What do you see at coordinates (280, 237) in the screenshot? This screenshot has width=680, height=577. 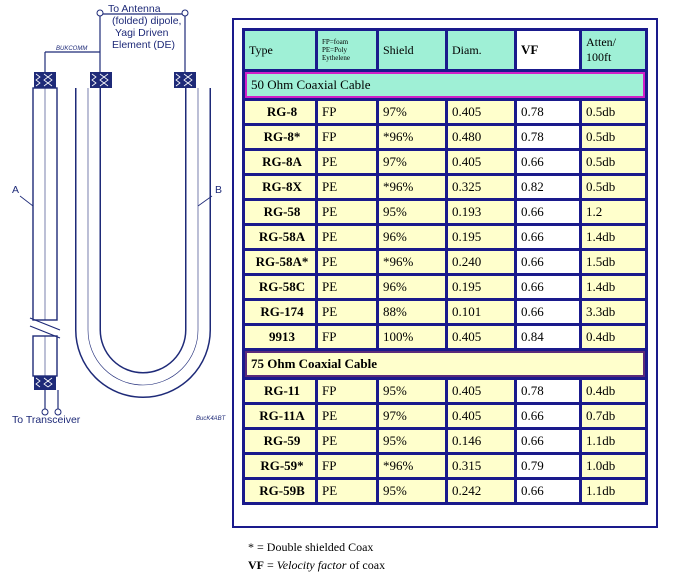 I see `cell-type: RG-58A` at bounding box center [280, 237].